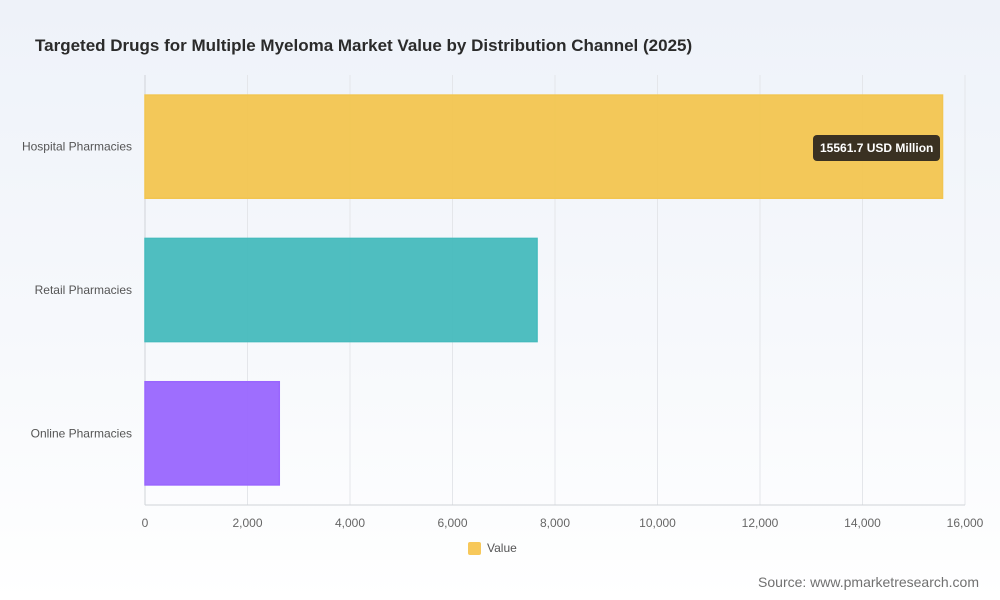 Image resolution: width=1000 pixels, height=600 pixels. I want to click on x-tick-label: 16,000, so click(965, 523).